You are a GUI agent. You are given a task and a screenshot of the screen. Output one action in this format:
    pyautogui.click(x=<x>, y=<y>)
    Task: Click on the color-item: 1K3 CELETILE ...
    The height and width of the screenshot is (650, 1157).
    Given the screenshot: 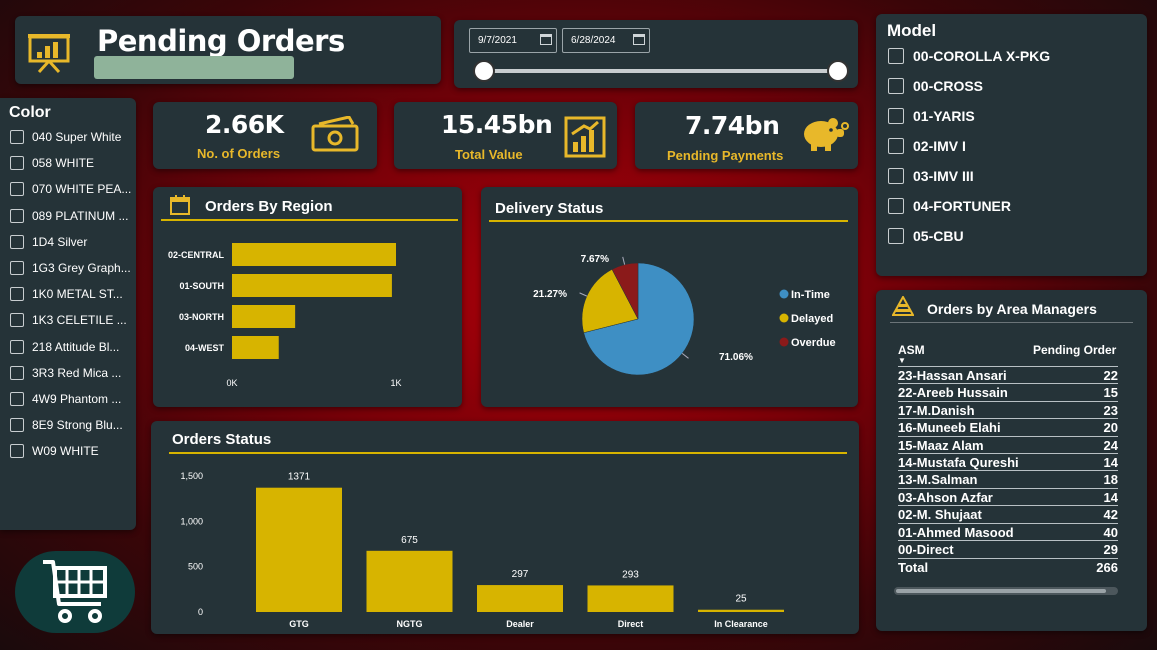 What is the action you would take?
    pyautogui.click(x=71, y=320)
    